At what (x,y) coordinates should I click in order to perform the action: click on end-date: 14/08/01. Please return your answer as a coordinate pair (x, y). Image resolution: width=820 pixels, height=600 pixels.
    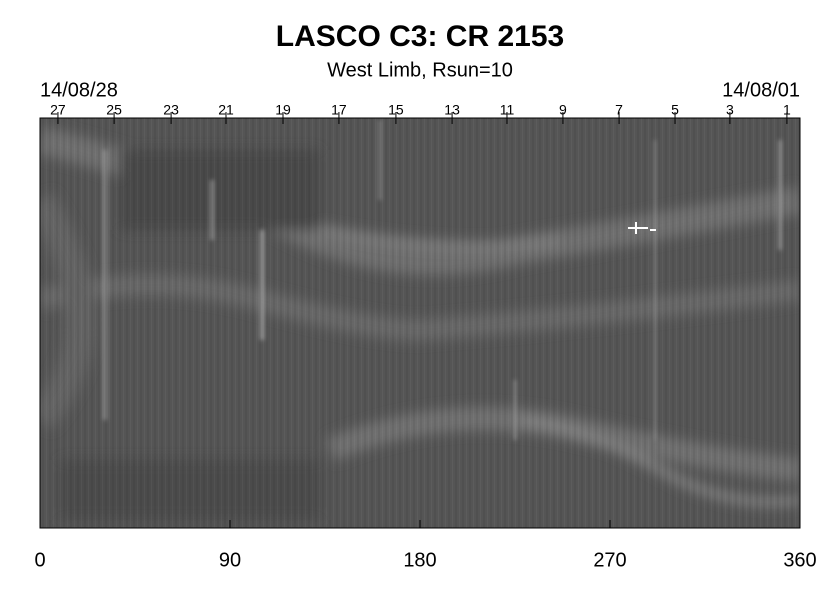
    Looking at the image, I should click on (761, 90).